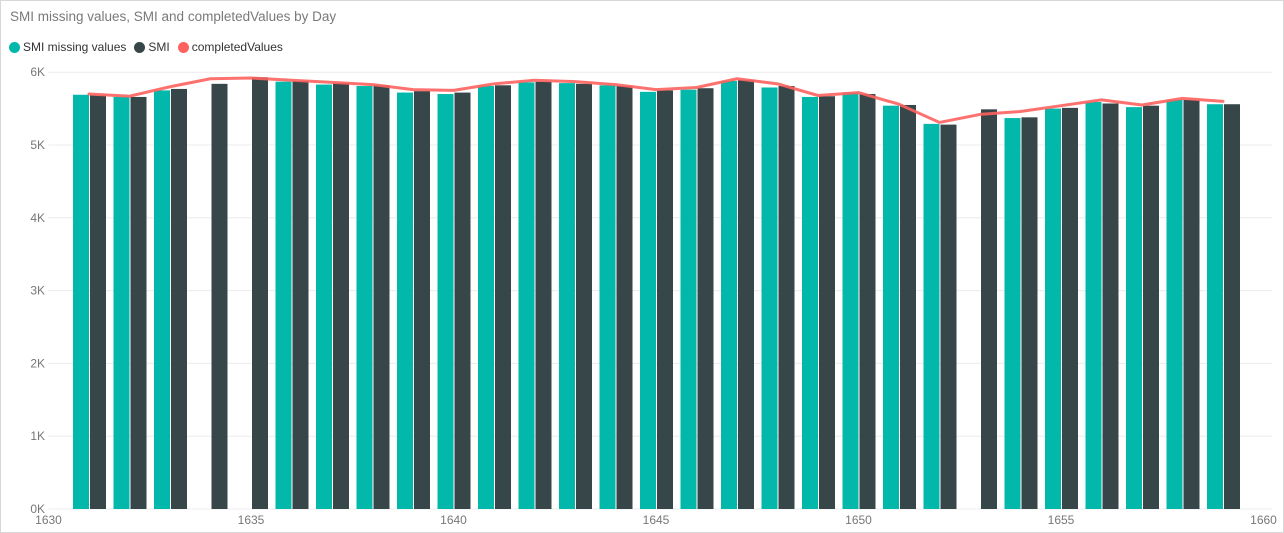  Describe the element at coordinates (858, 520) in the screenshot. I see `x-tick-label: 1650` at that location.